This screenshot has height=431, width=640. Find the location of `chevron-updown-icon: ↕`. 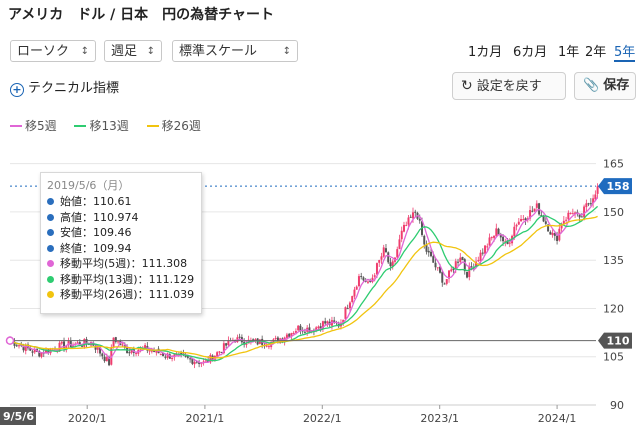

chevron-updown-icon: ↕ is located at coordinates (150, 51).